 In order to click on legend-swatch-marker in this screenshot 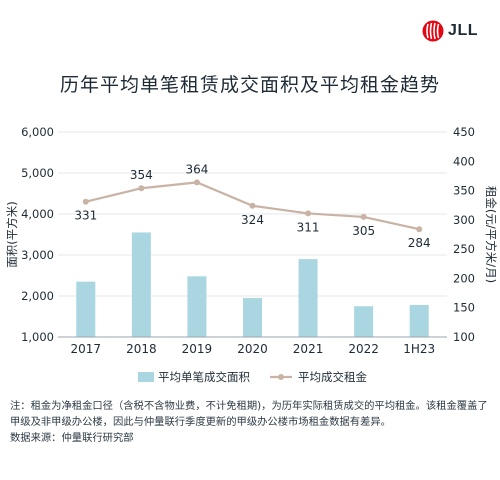, I will do `click(281, 377)`.